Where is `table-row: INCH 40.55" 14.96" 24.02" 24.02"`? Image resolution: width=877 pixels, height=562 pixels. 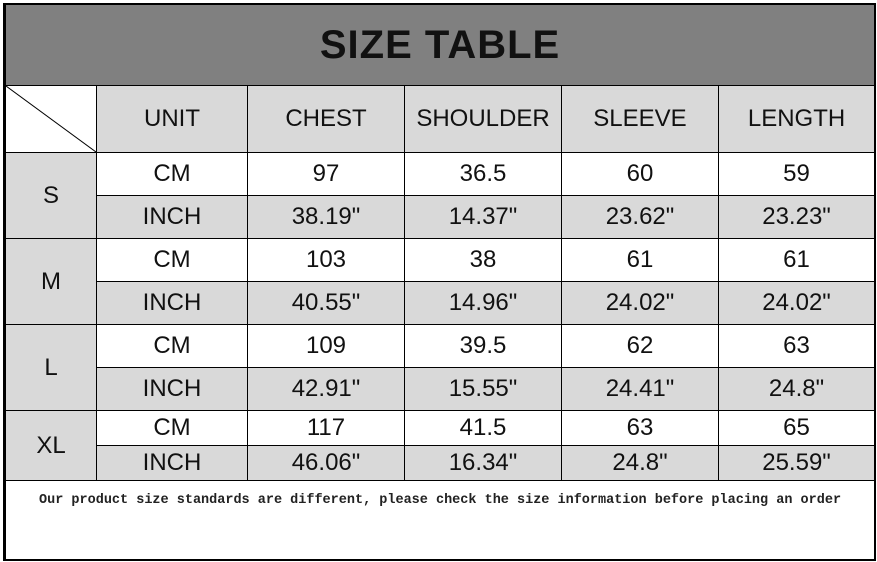 table-row: INCH 40.55" 14.96" 24.02" 24.02" is located at coordinates (441, 303).